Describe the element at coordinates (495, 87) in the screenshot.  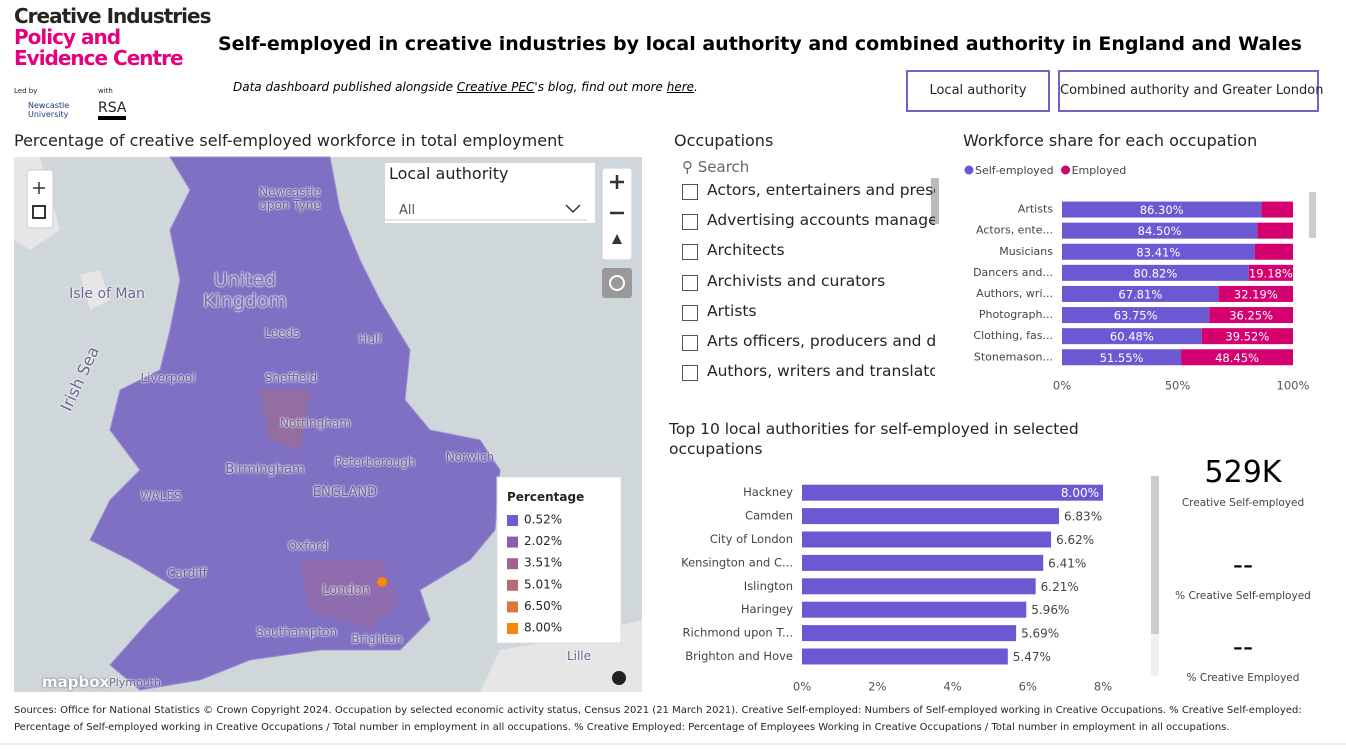
I see `link: Creative PEC` at that location.